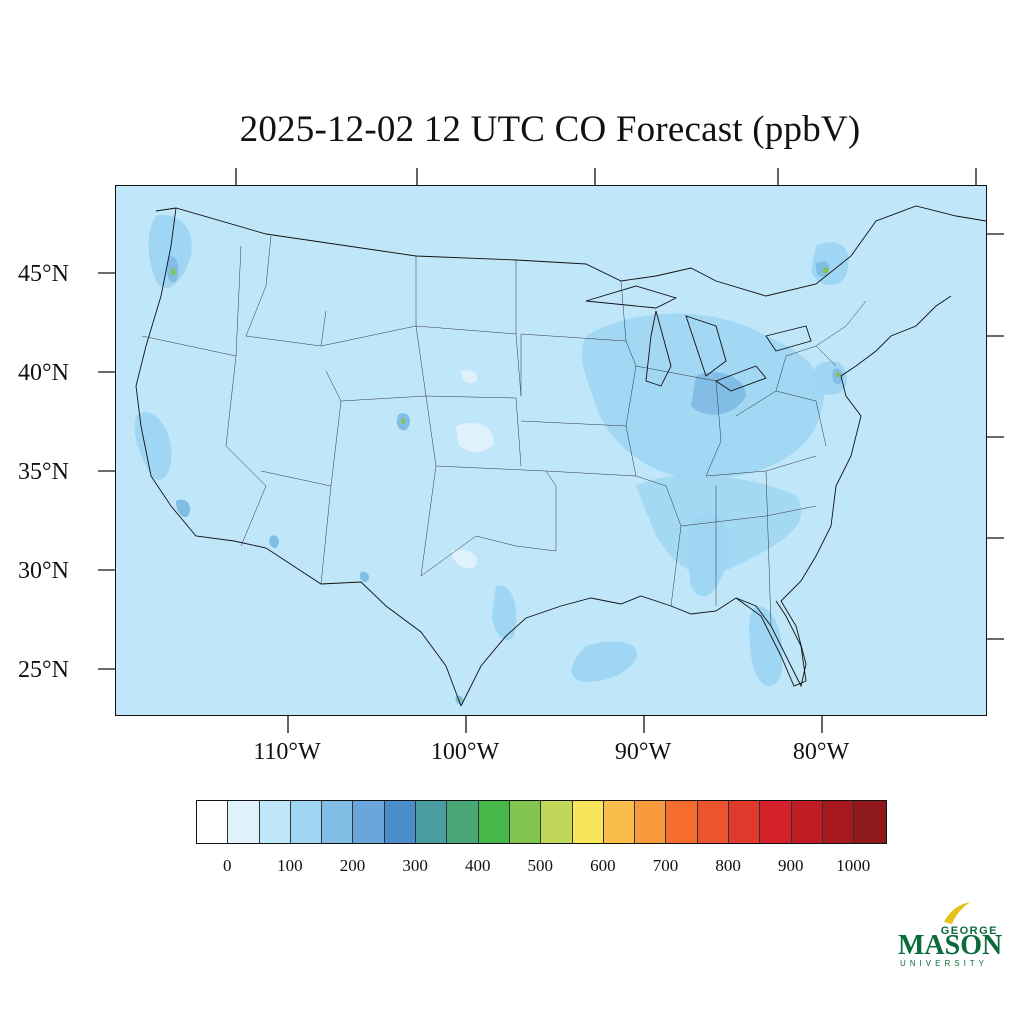 Image resolution: width=1024 pixels, height=1024 pixels. Describe the element at coordinates (969, 931) in the screenshot. I see `svg-text: GEORGE` at that location.